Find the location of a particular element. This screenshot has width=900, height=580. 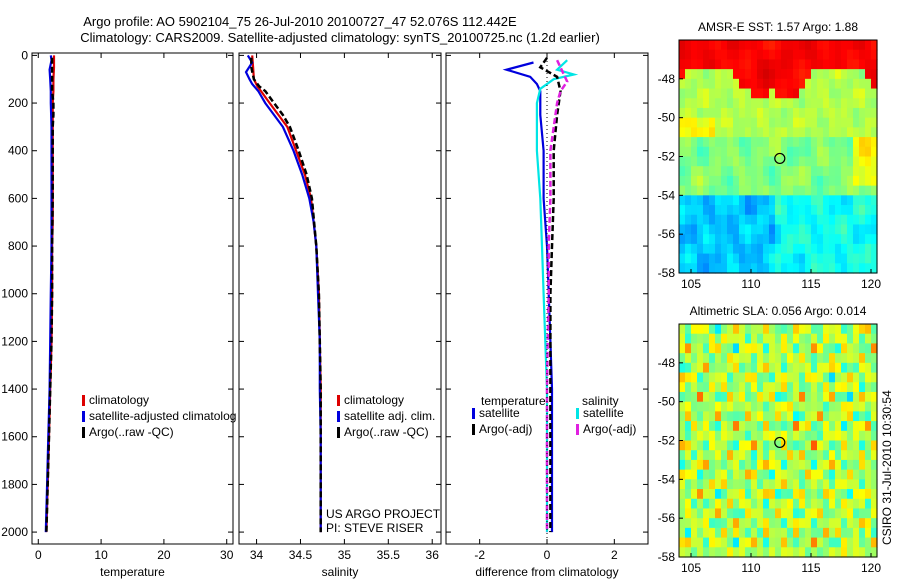

diff-legend-sal-satellite-swatch is located at coordinates (577, 413).